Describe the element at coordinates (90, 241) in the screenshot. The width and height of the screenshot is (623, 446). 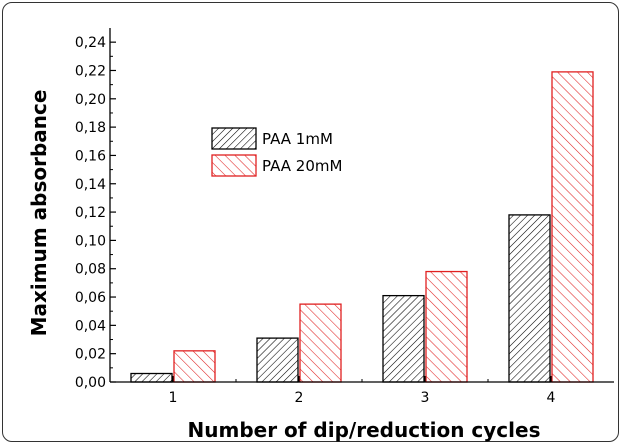
I see `y-tick-label: 0,10` at that location.